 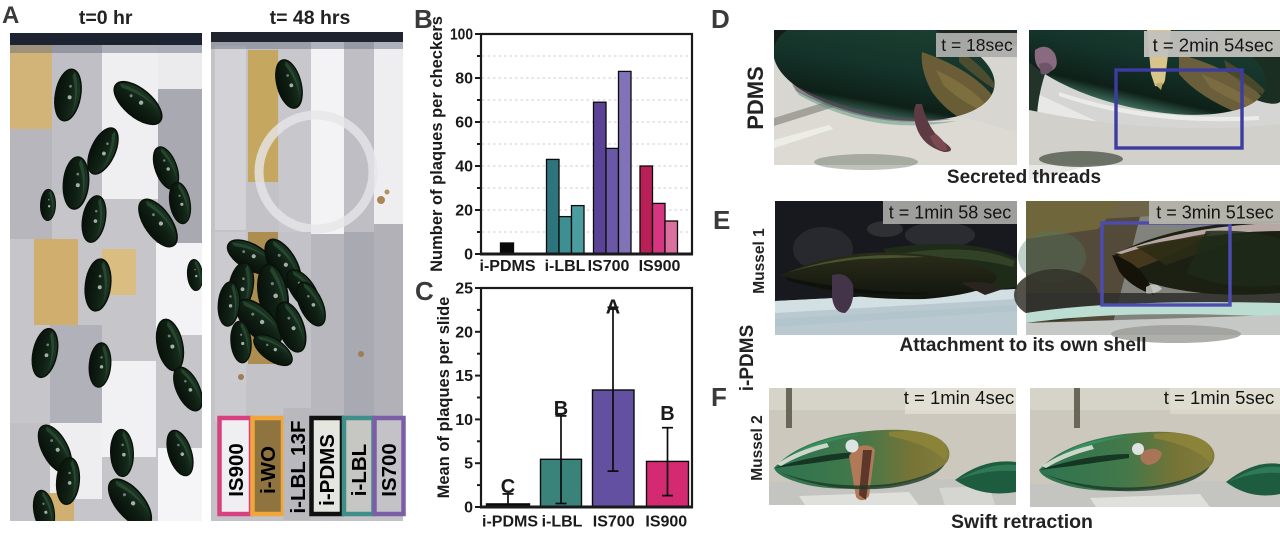 What do you see at coordinates (464, 289) in the screenshot?
I see `svg-text: 25` at bounding box center [464, 289].